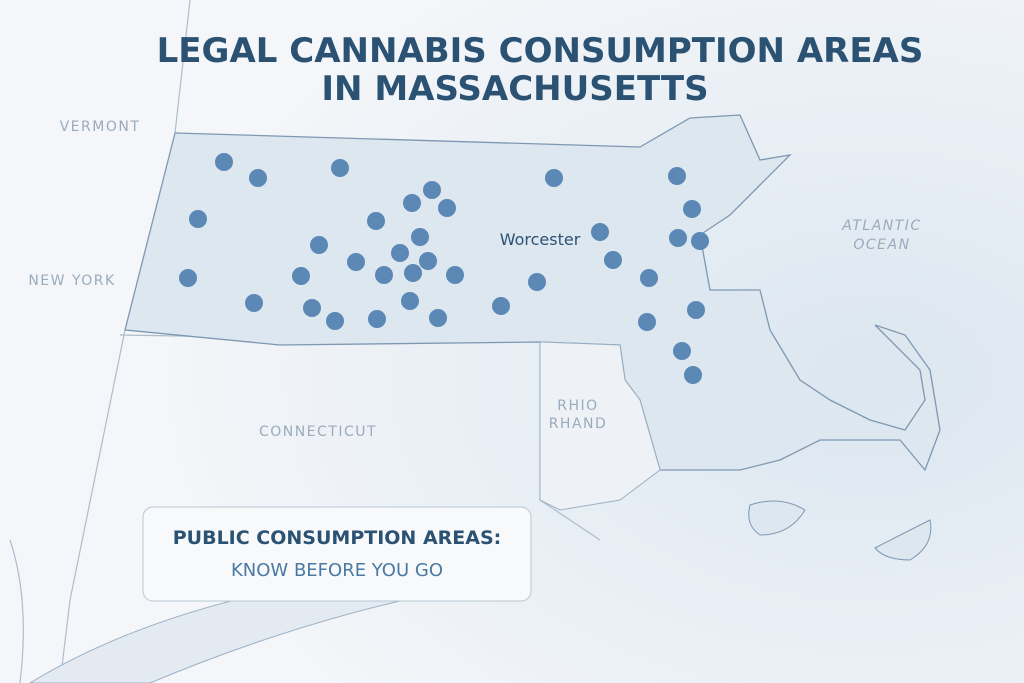 This screenshot has height=683, width=1024. Describe the element at coordinates (777, 518) in the screenshot. I see `marthas-vineyard` at that location.